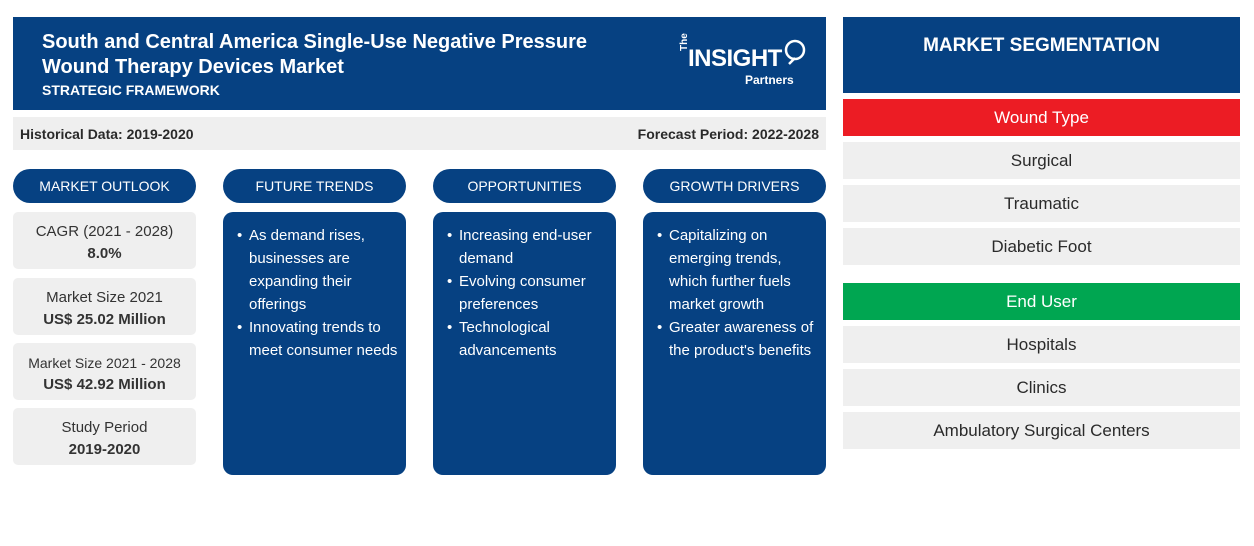 Image resolution: width=1254 pixels, height=546 pixels. What do you see at coordinates (1041, 430) in the screenshot?
I see `segment-item: Ambulatory Surgical Centers` at bounding box center [1041, 430].